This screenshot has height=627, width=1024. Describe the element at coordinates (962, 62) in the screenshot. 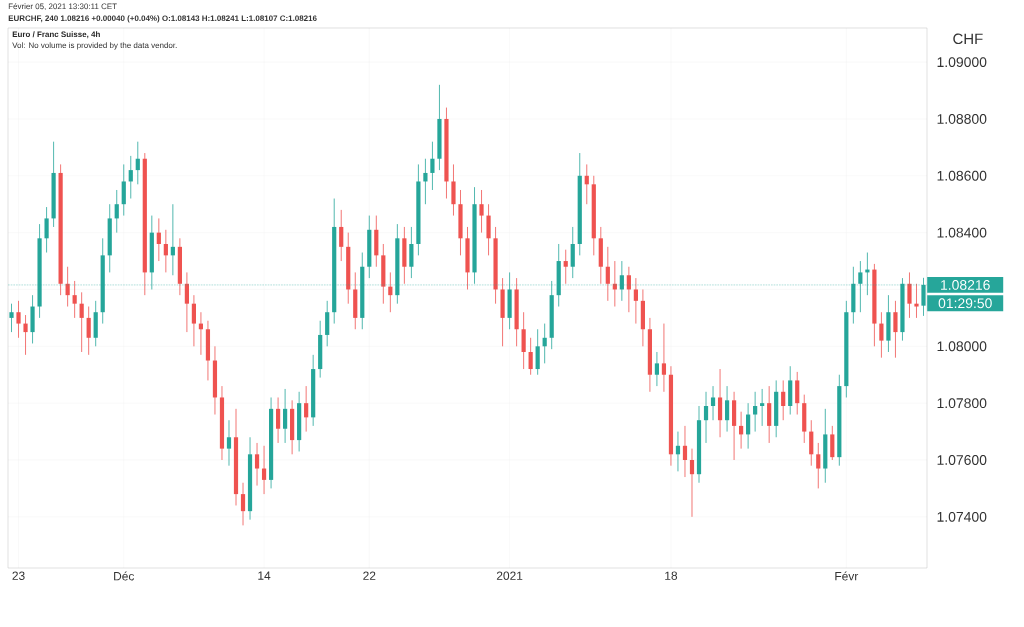

I see `y-tick-label: 1.09000` at that location.